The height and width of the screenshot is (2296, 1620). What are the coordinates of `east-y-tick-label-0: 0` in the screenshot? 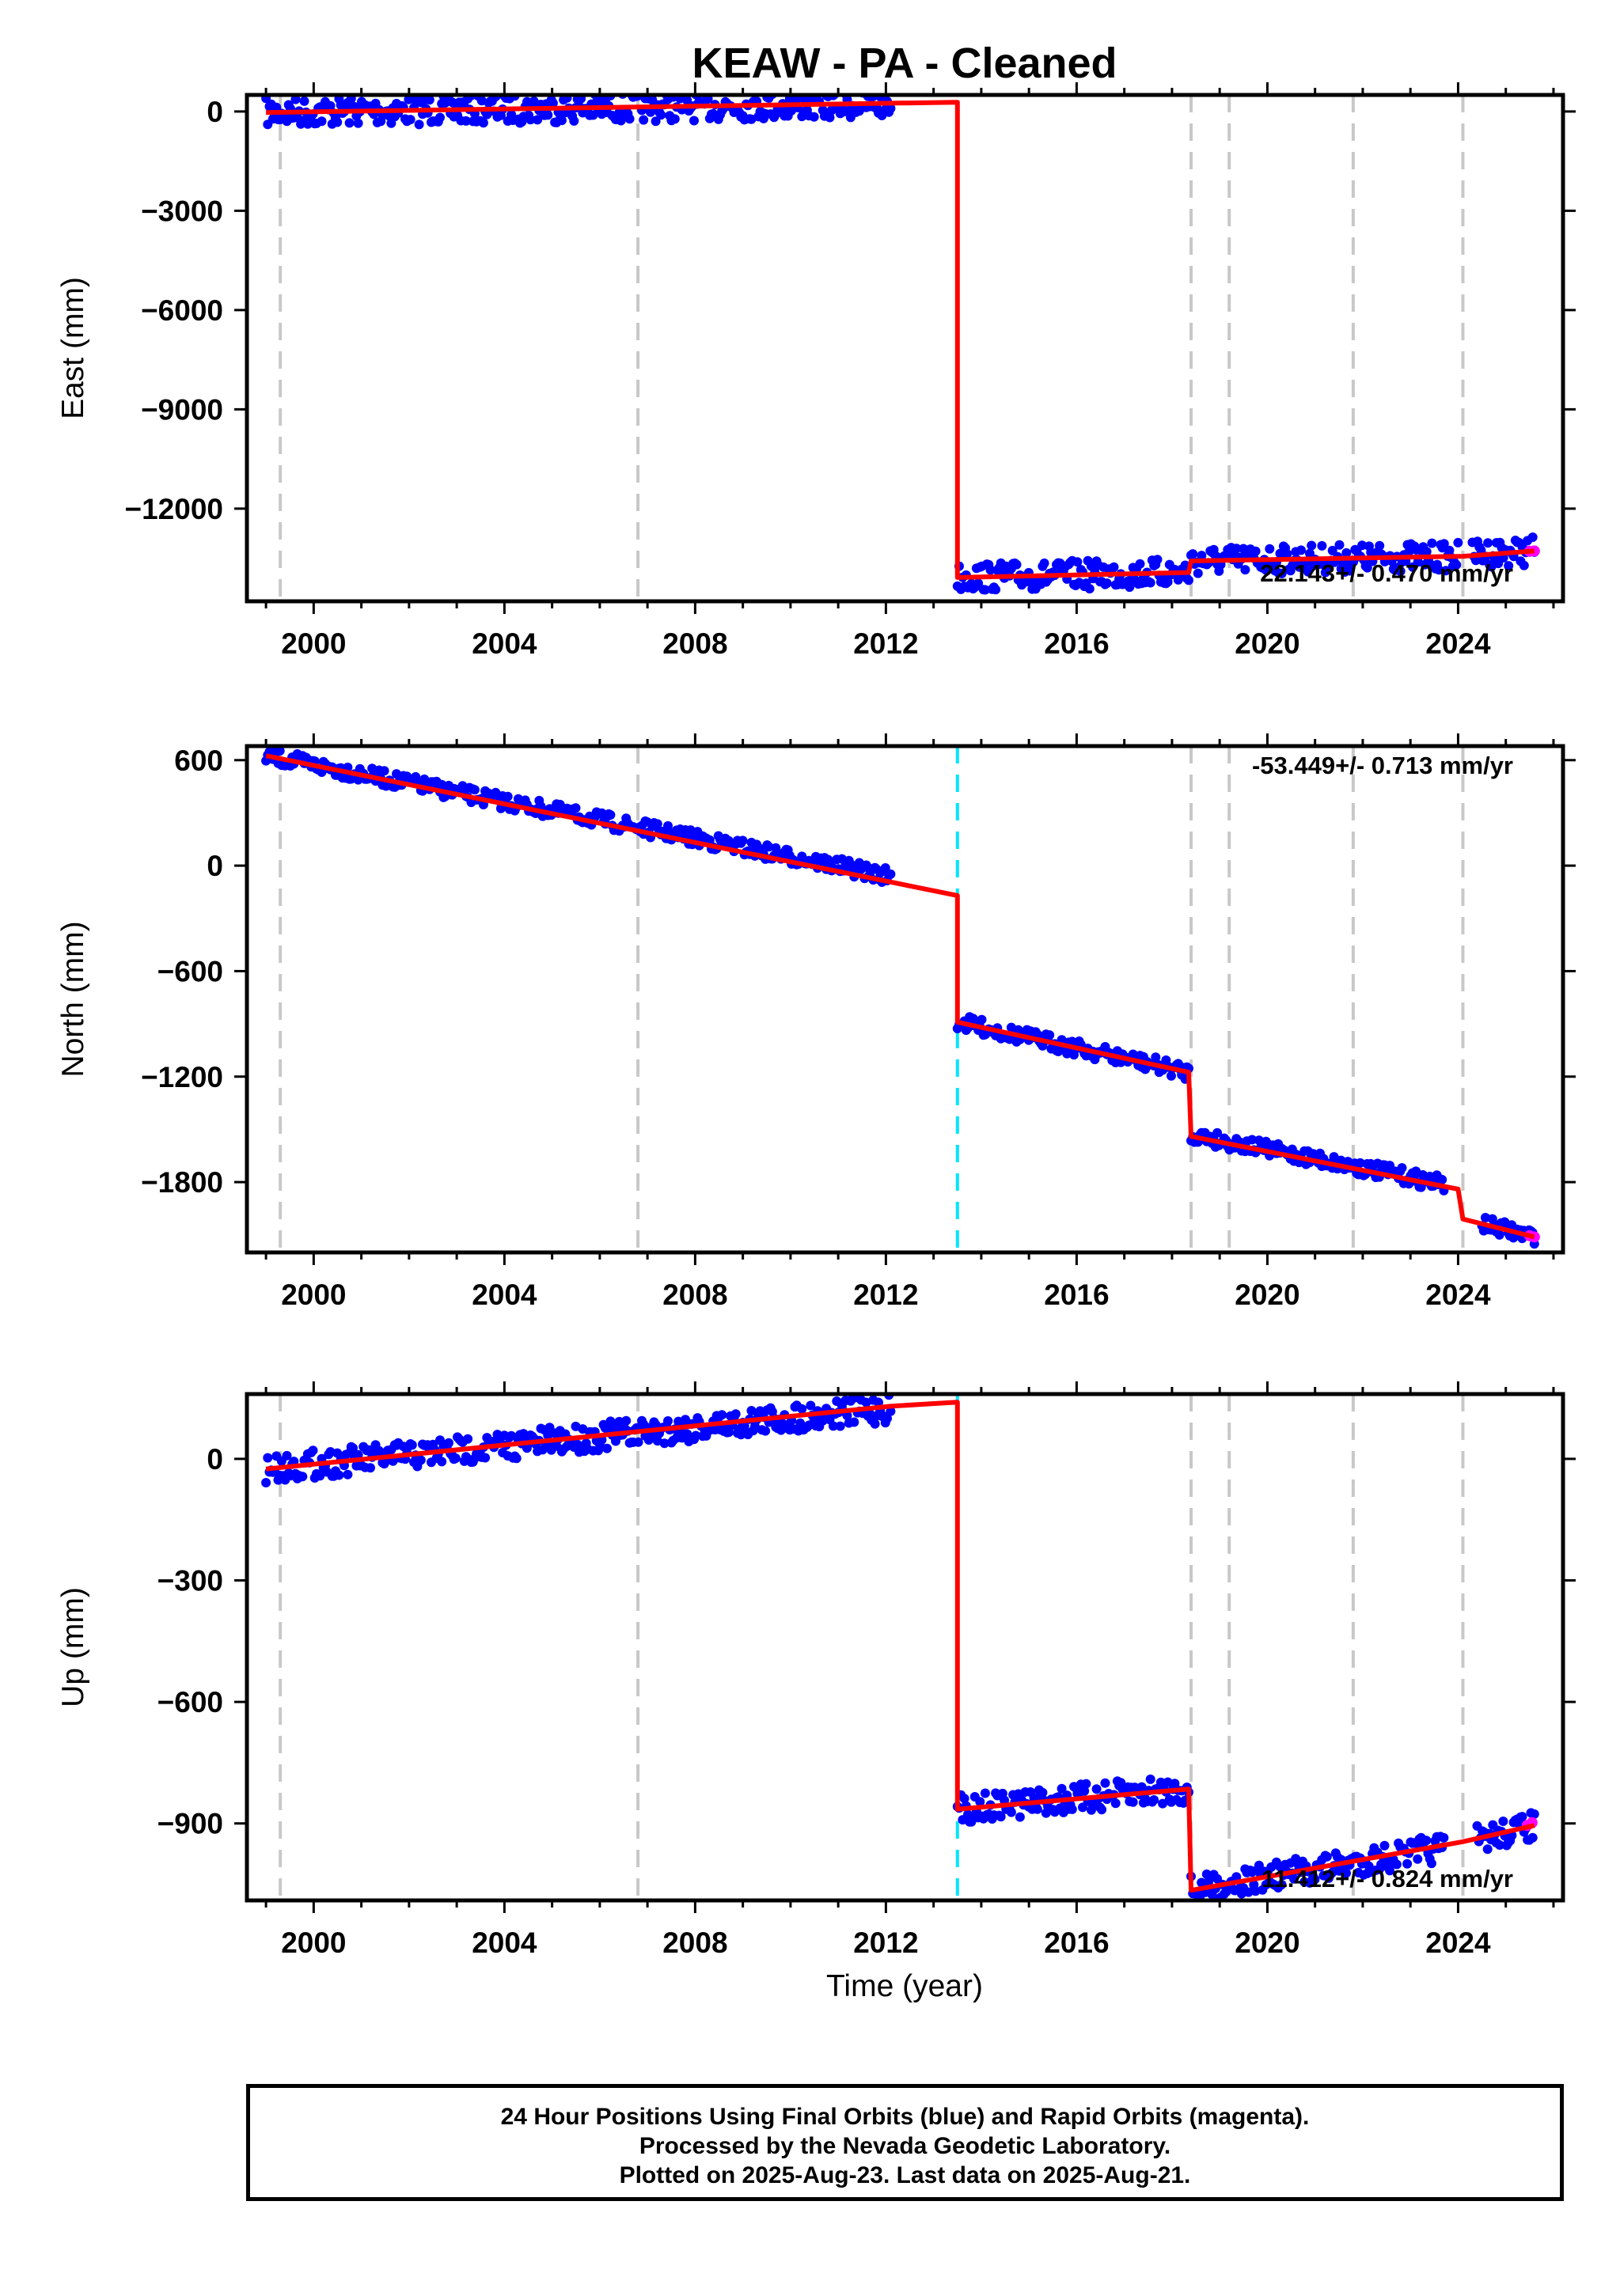 It's located at (215, 112).